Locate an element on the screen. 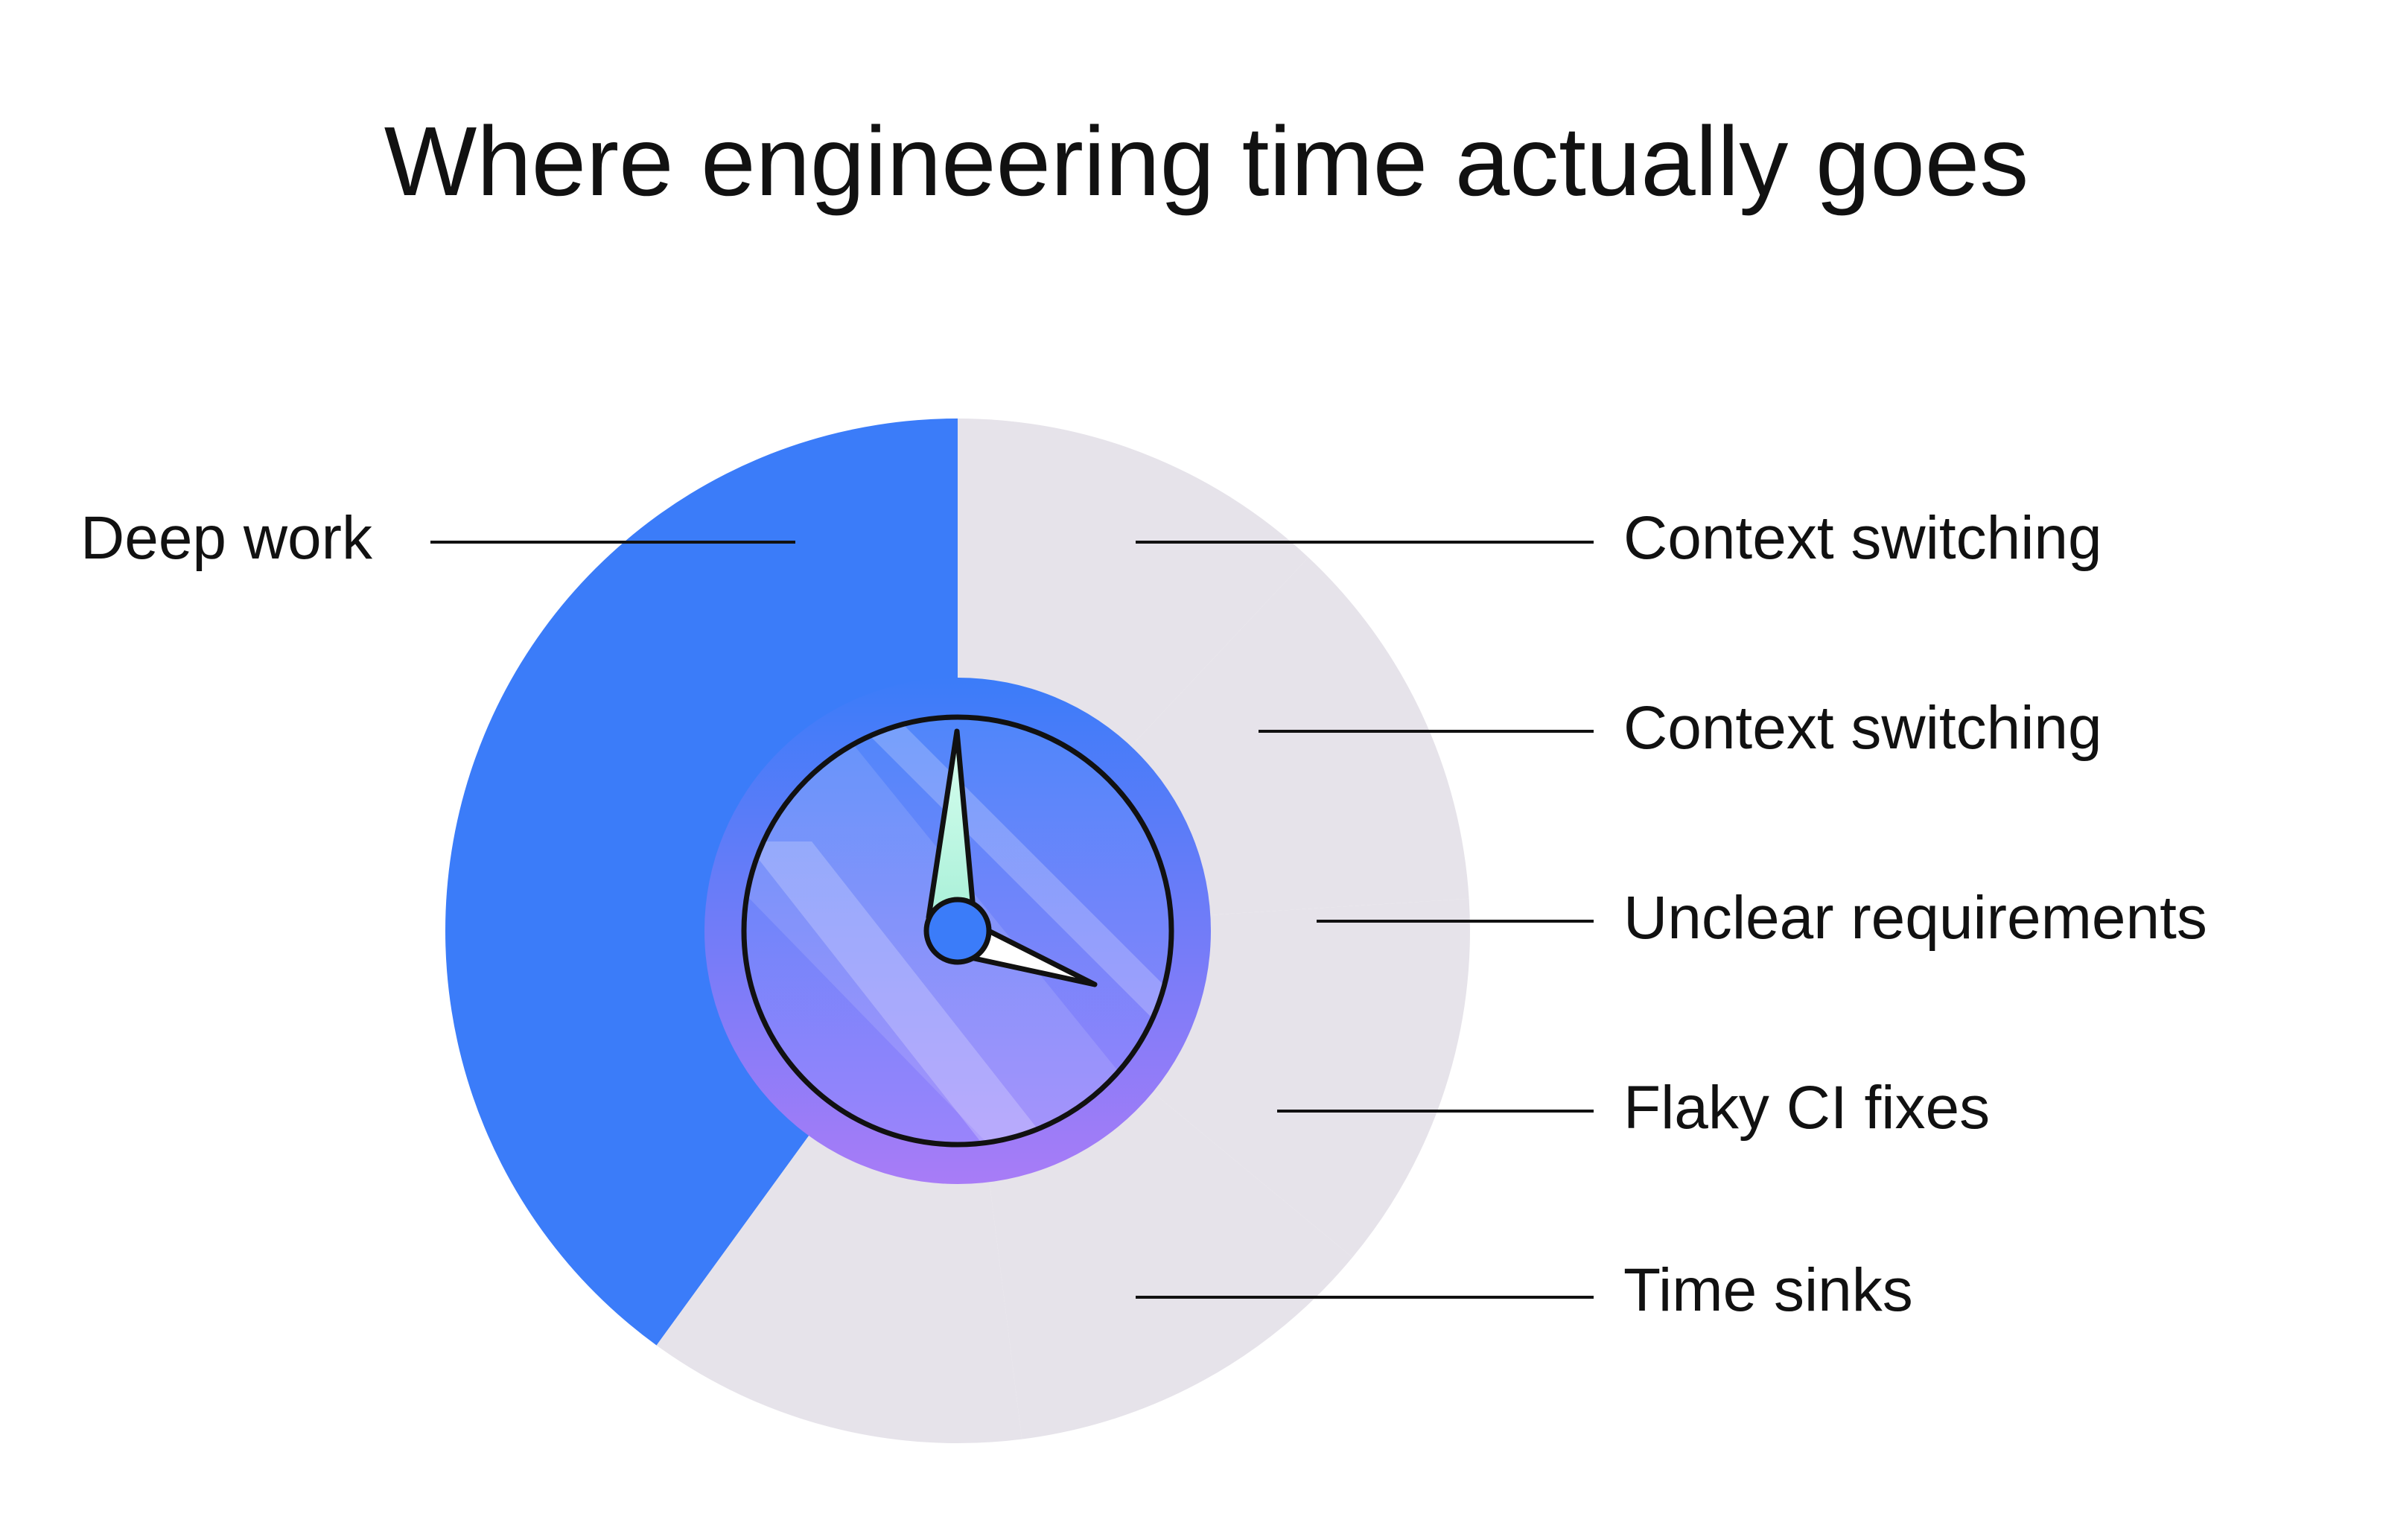 The height and width of the screenshot is (1540, 2383). slice-label: Unclear requirements is located at coordinates (1915, 918).